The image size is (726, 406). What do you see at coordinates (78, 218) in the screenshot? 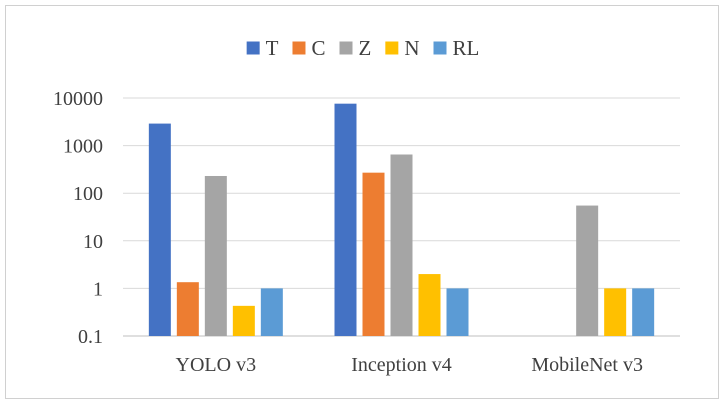
I see `y-axis-ticks: 0.1 1 10 100 1000 10000` at bounding box center [78, 218].